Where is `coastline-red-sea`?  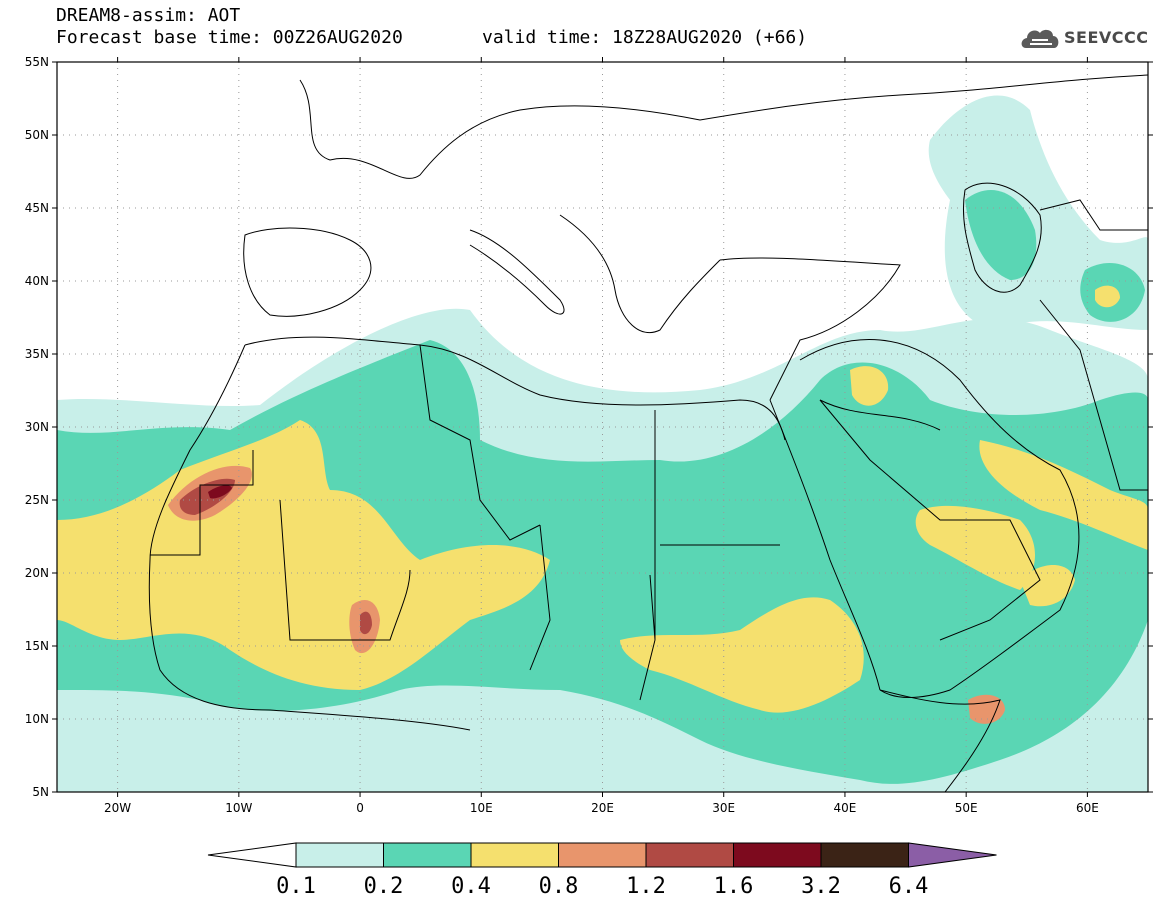 coastline-red-sea is located at coordinates (825, 545).